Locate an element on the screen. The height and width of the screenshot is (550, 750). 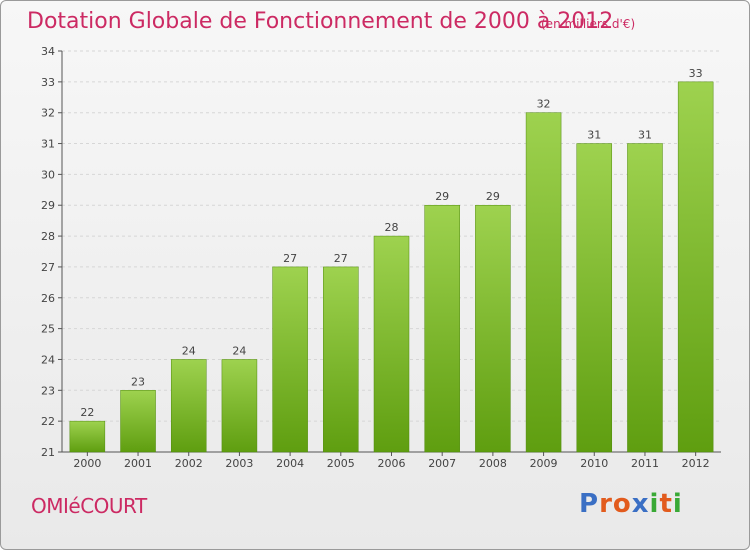
y-tick-label: 25 is located at coordinates (48, 329).